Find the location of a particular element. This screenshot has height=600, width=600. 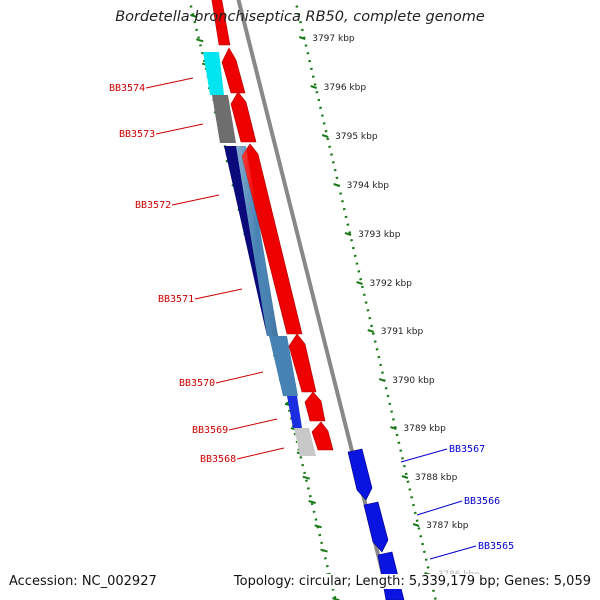

gene-bar-bb3569 is located at coordinates (294, 412).